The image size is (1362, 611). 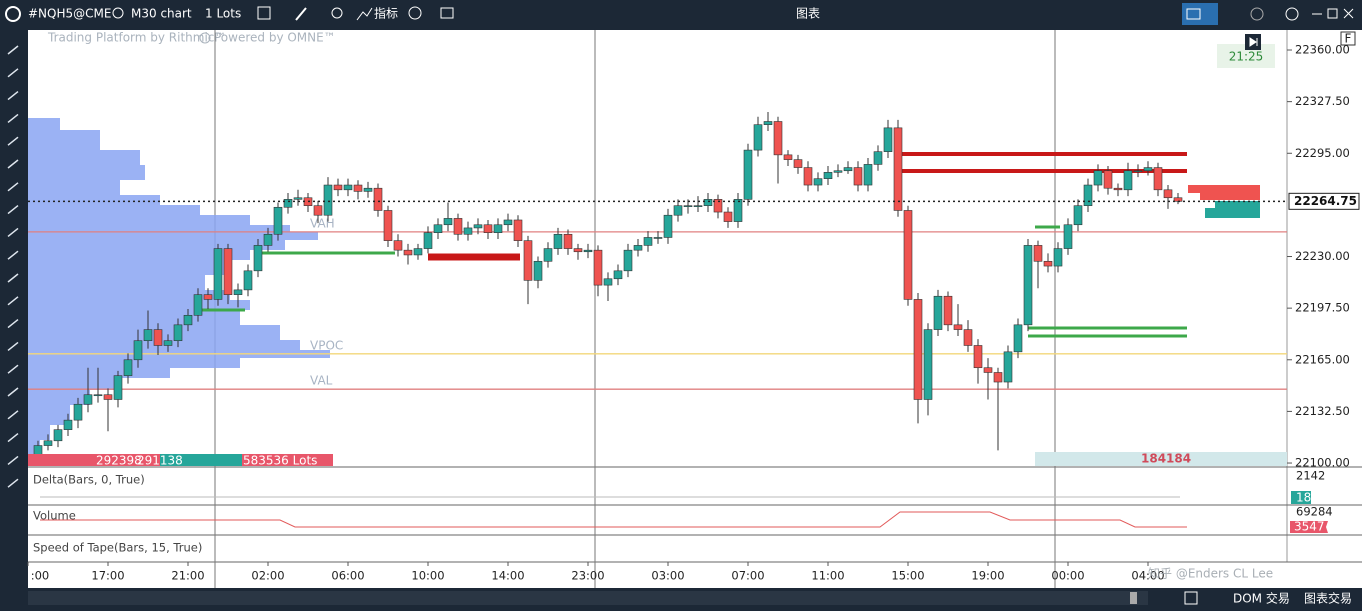 I want to click on calendar-button, so click(x=1191, y=598).